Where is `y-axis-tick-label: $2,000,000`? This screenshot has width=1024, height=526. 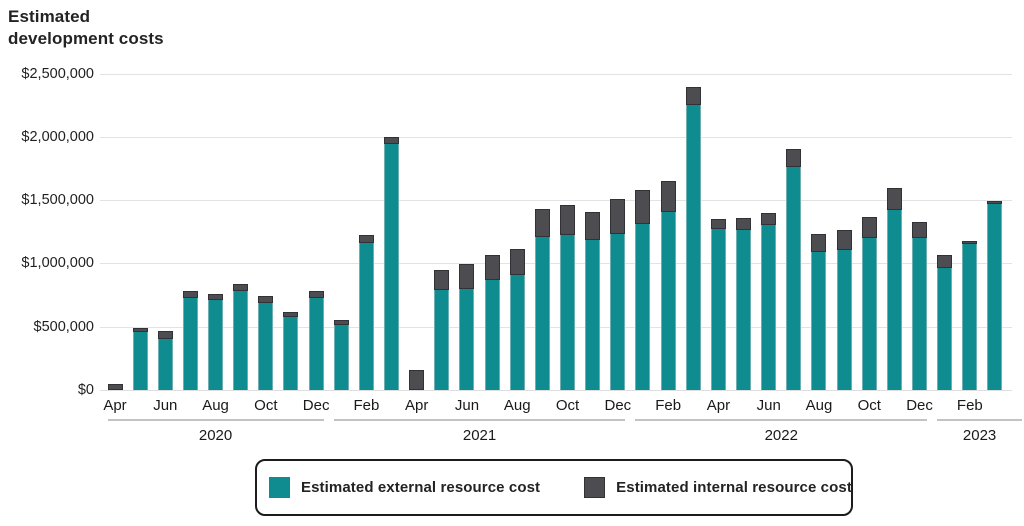
y-axis-tick-label: $2,000,000 is located at coordinates (57, 136).